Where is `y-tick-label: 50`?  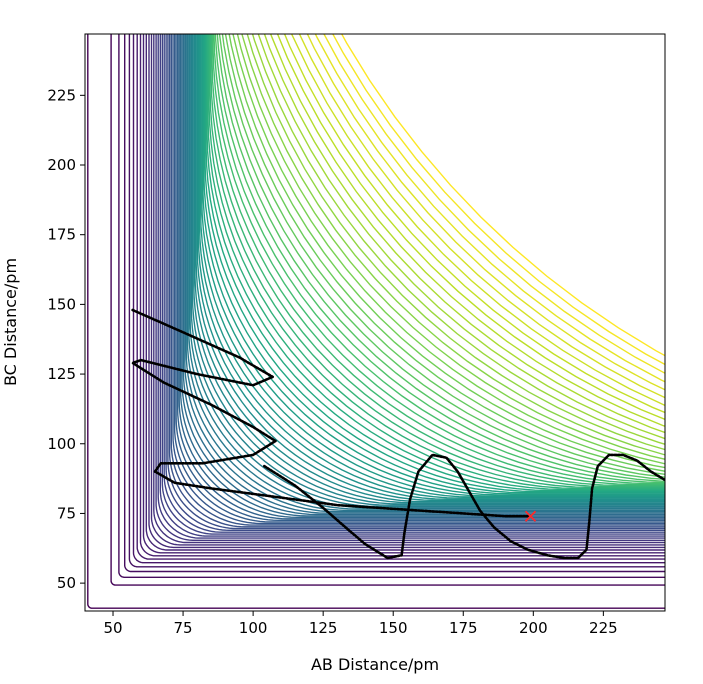 y-tick-label: 50 is located at coordinates (66, 583).